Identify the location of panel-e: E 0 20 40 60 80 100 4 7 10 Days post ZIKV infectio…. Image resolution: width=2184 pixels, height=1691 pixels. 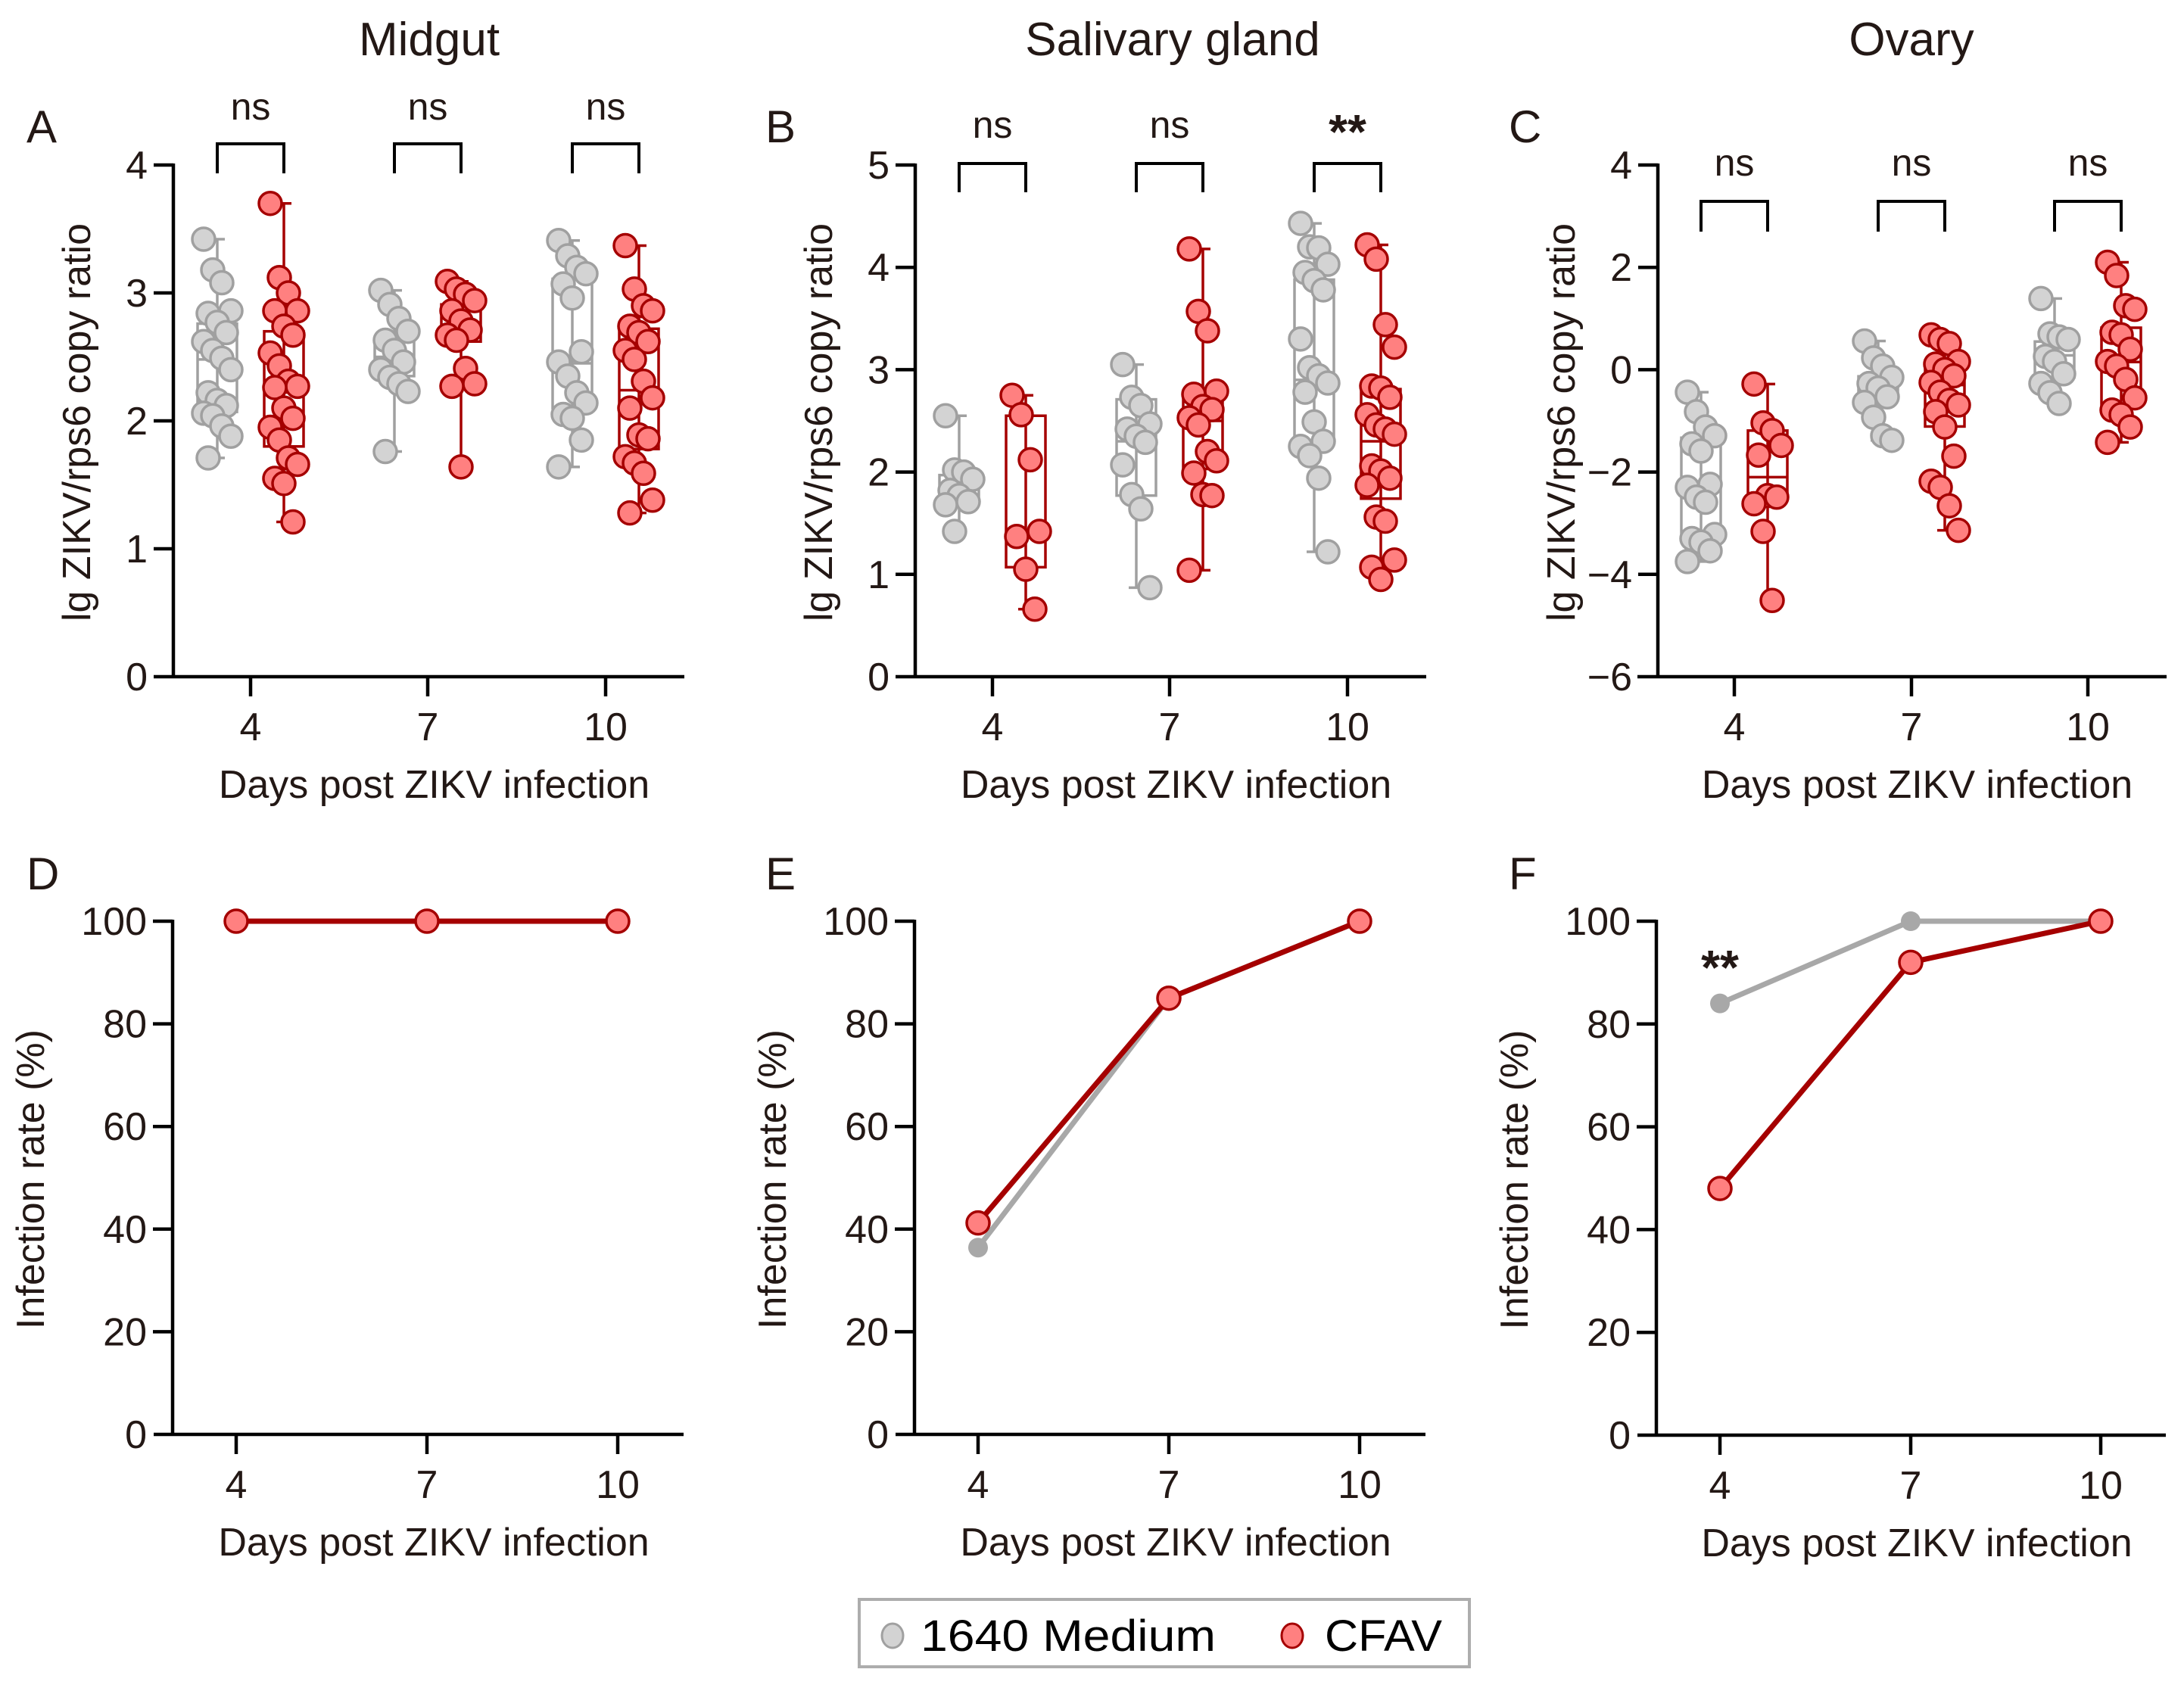
(1088, 1207).